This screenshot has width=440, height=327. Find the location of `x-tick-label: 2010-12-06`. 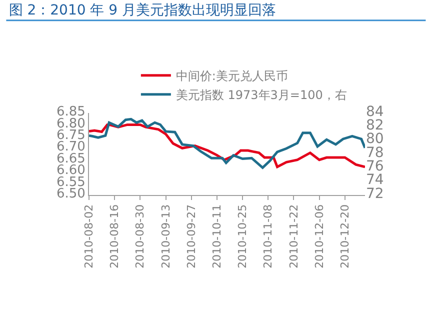

x-tick-label: 2010-12-06 is located at coordinates (319, 236).